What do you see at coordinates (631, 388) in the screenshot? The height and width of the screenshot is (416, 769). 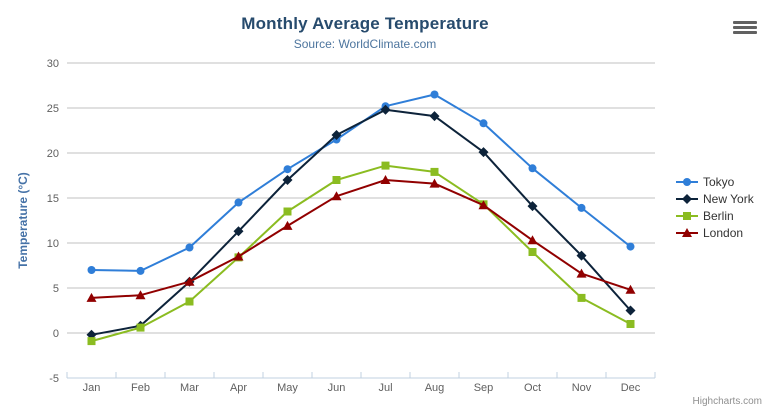 I see `x-axis-tick-label: Dec` at bounding box center [631, 388].